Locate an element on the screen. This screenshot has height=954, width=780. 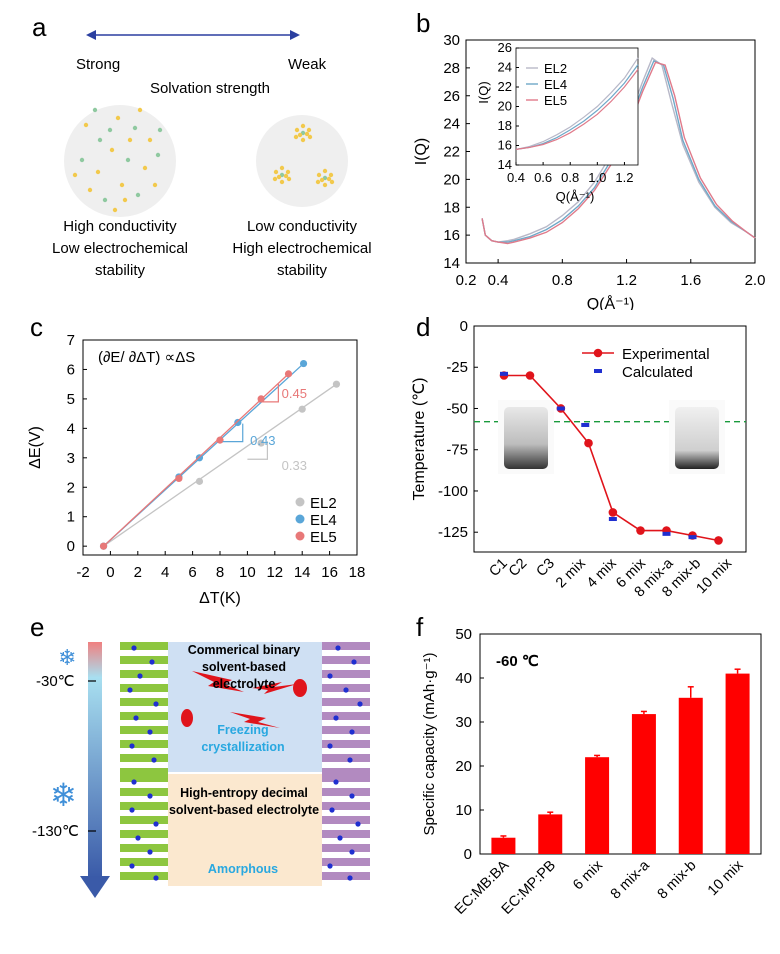
x-tick-label: 0.8 is located at coordinates (562, 280).